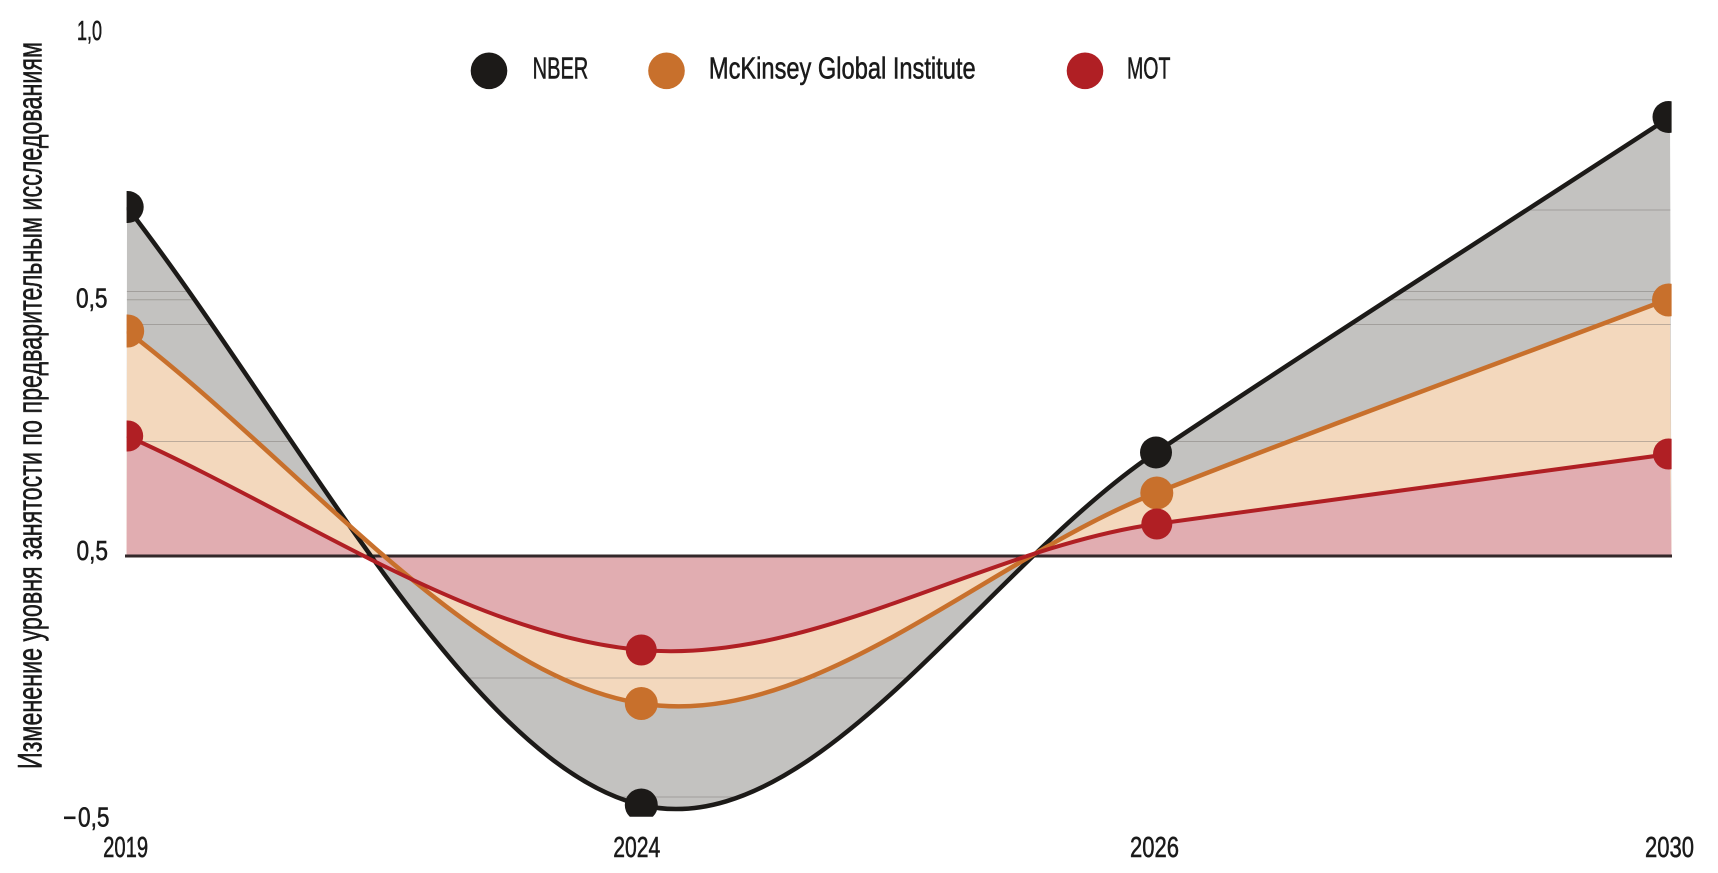  I want to click on svg-text: 1,0, so click(89, 30).